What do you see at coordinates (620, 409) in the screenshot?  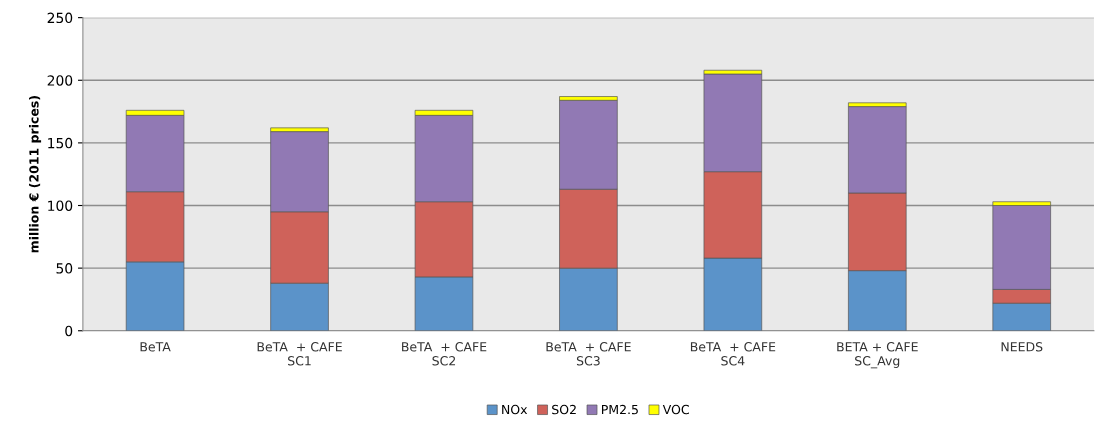 I see `legend-label: PM2.5` at bounding box center [620, 409].